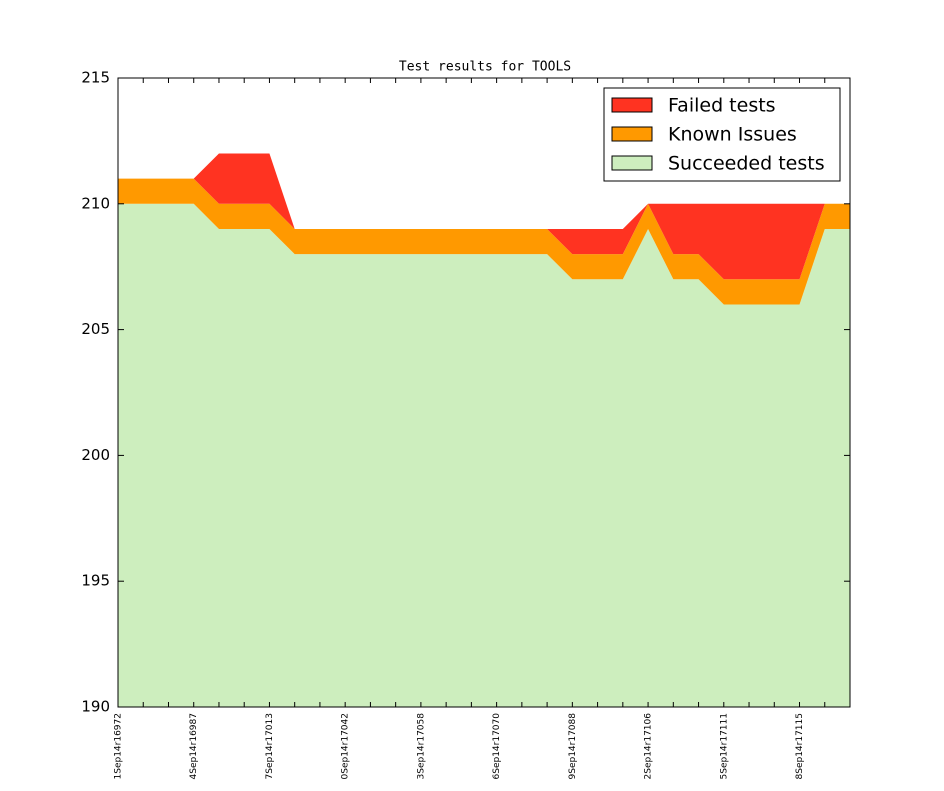 The image size is (944, 791). Describe the element at coordinates (421, 746) in the screenshot. I see `x-tick-label: 3Sep14r17058` at that location.